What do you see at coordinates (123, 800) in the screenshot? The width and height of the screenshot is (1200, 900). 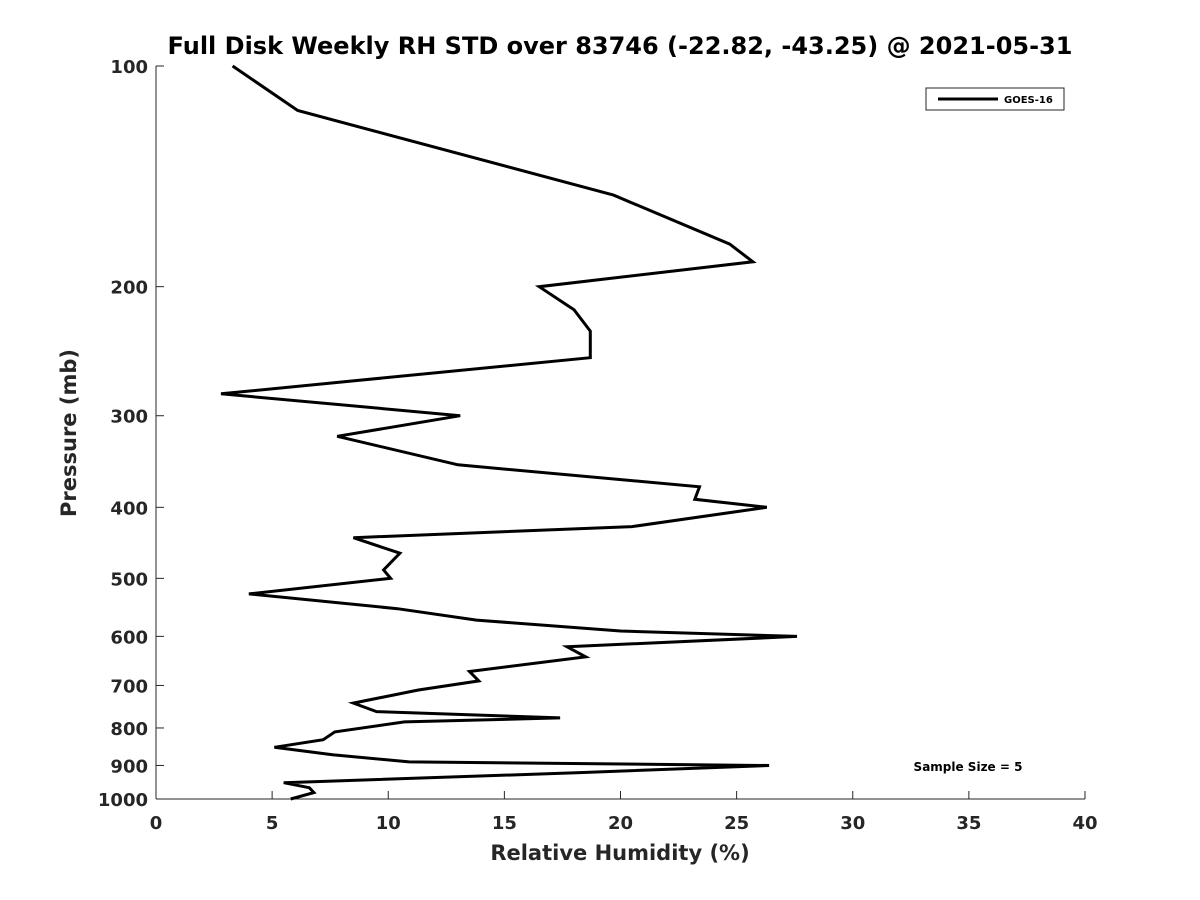 I see `y-tick-label: 1000` at bounding box center [123, 800].